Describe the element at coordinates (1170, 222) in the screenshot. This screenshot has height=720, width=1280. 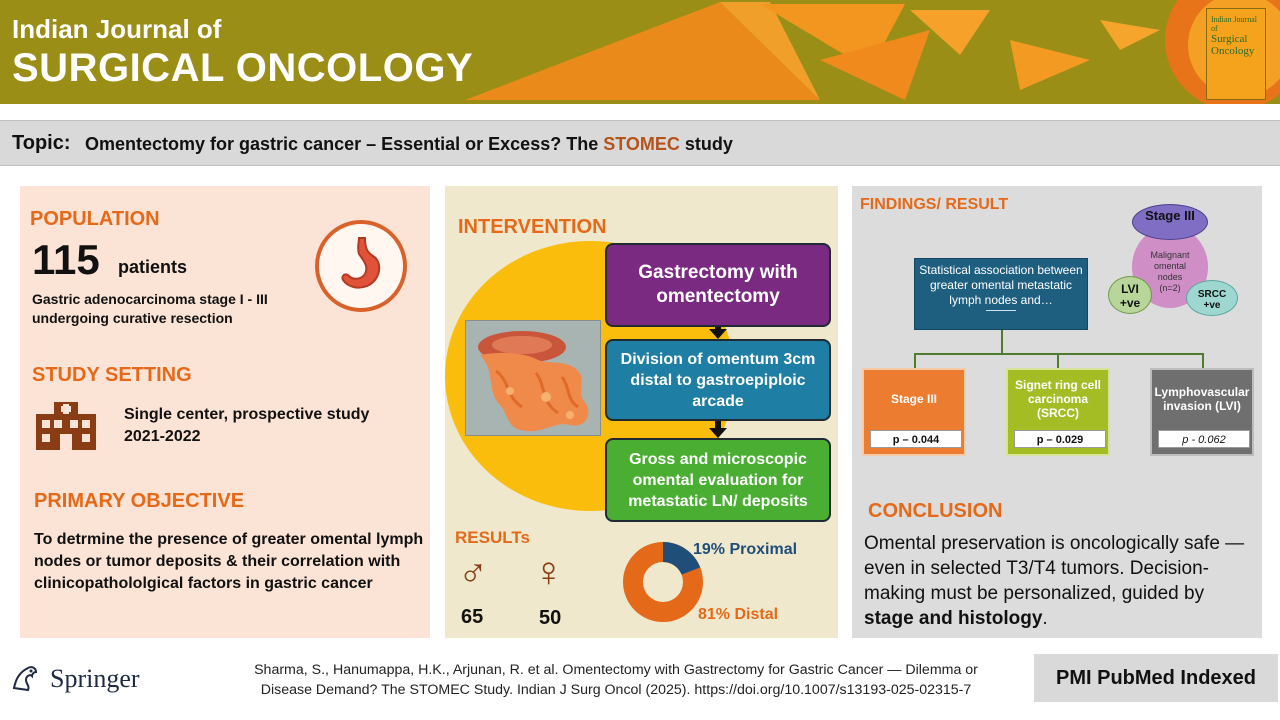
I see `venn-stage-iii: Stage III` at that location.